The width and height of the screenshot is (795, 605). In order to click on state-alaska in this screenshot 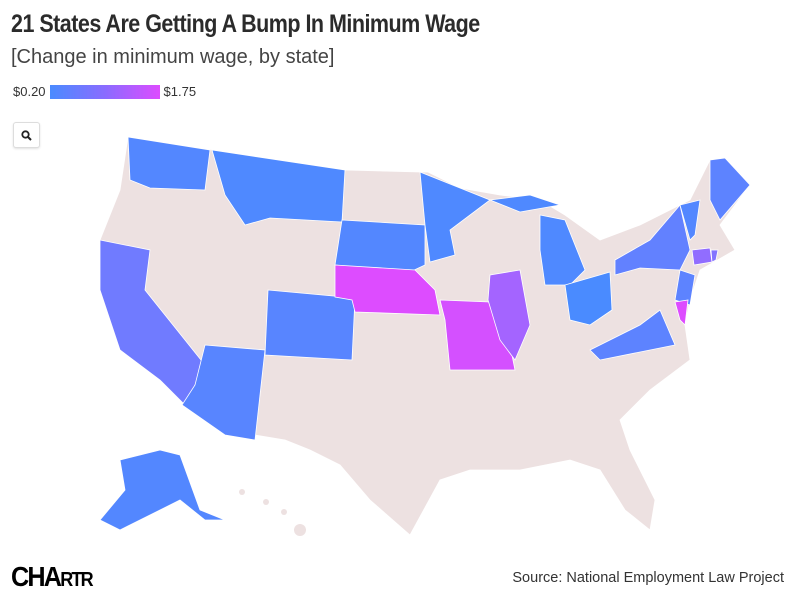, I will do `click(162, 490)`.